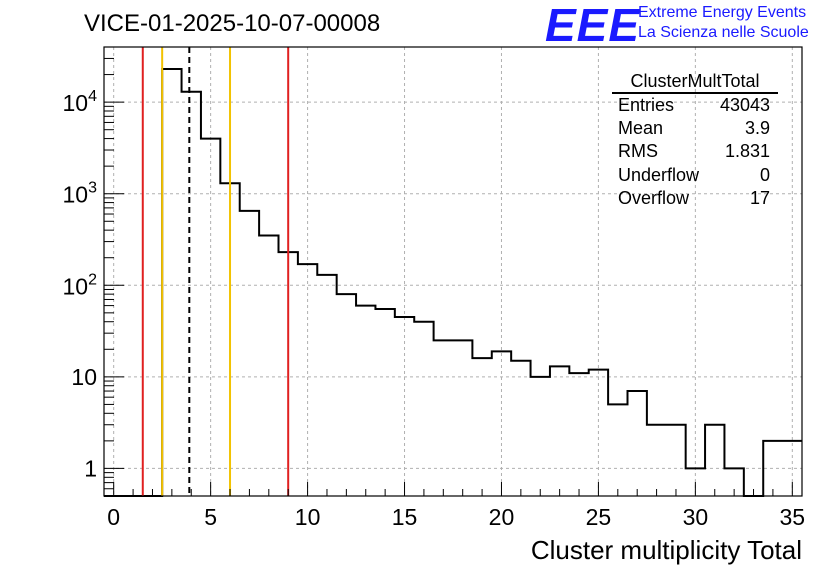 The image size is (836, 572). I want to click on stats-row-mean: Mean 3.9, so click(695, 128).